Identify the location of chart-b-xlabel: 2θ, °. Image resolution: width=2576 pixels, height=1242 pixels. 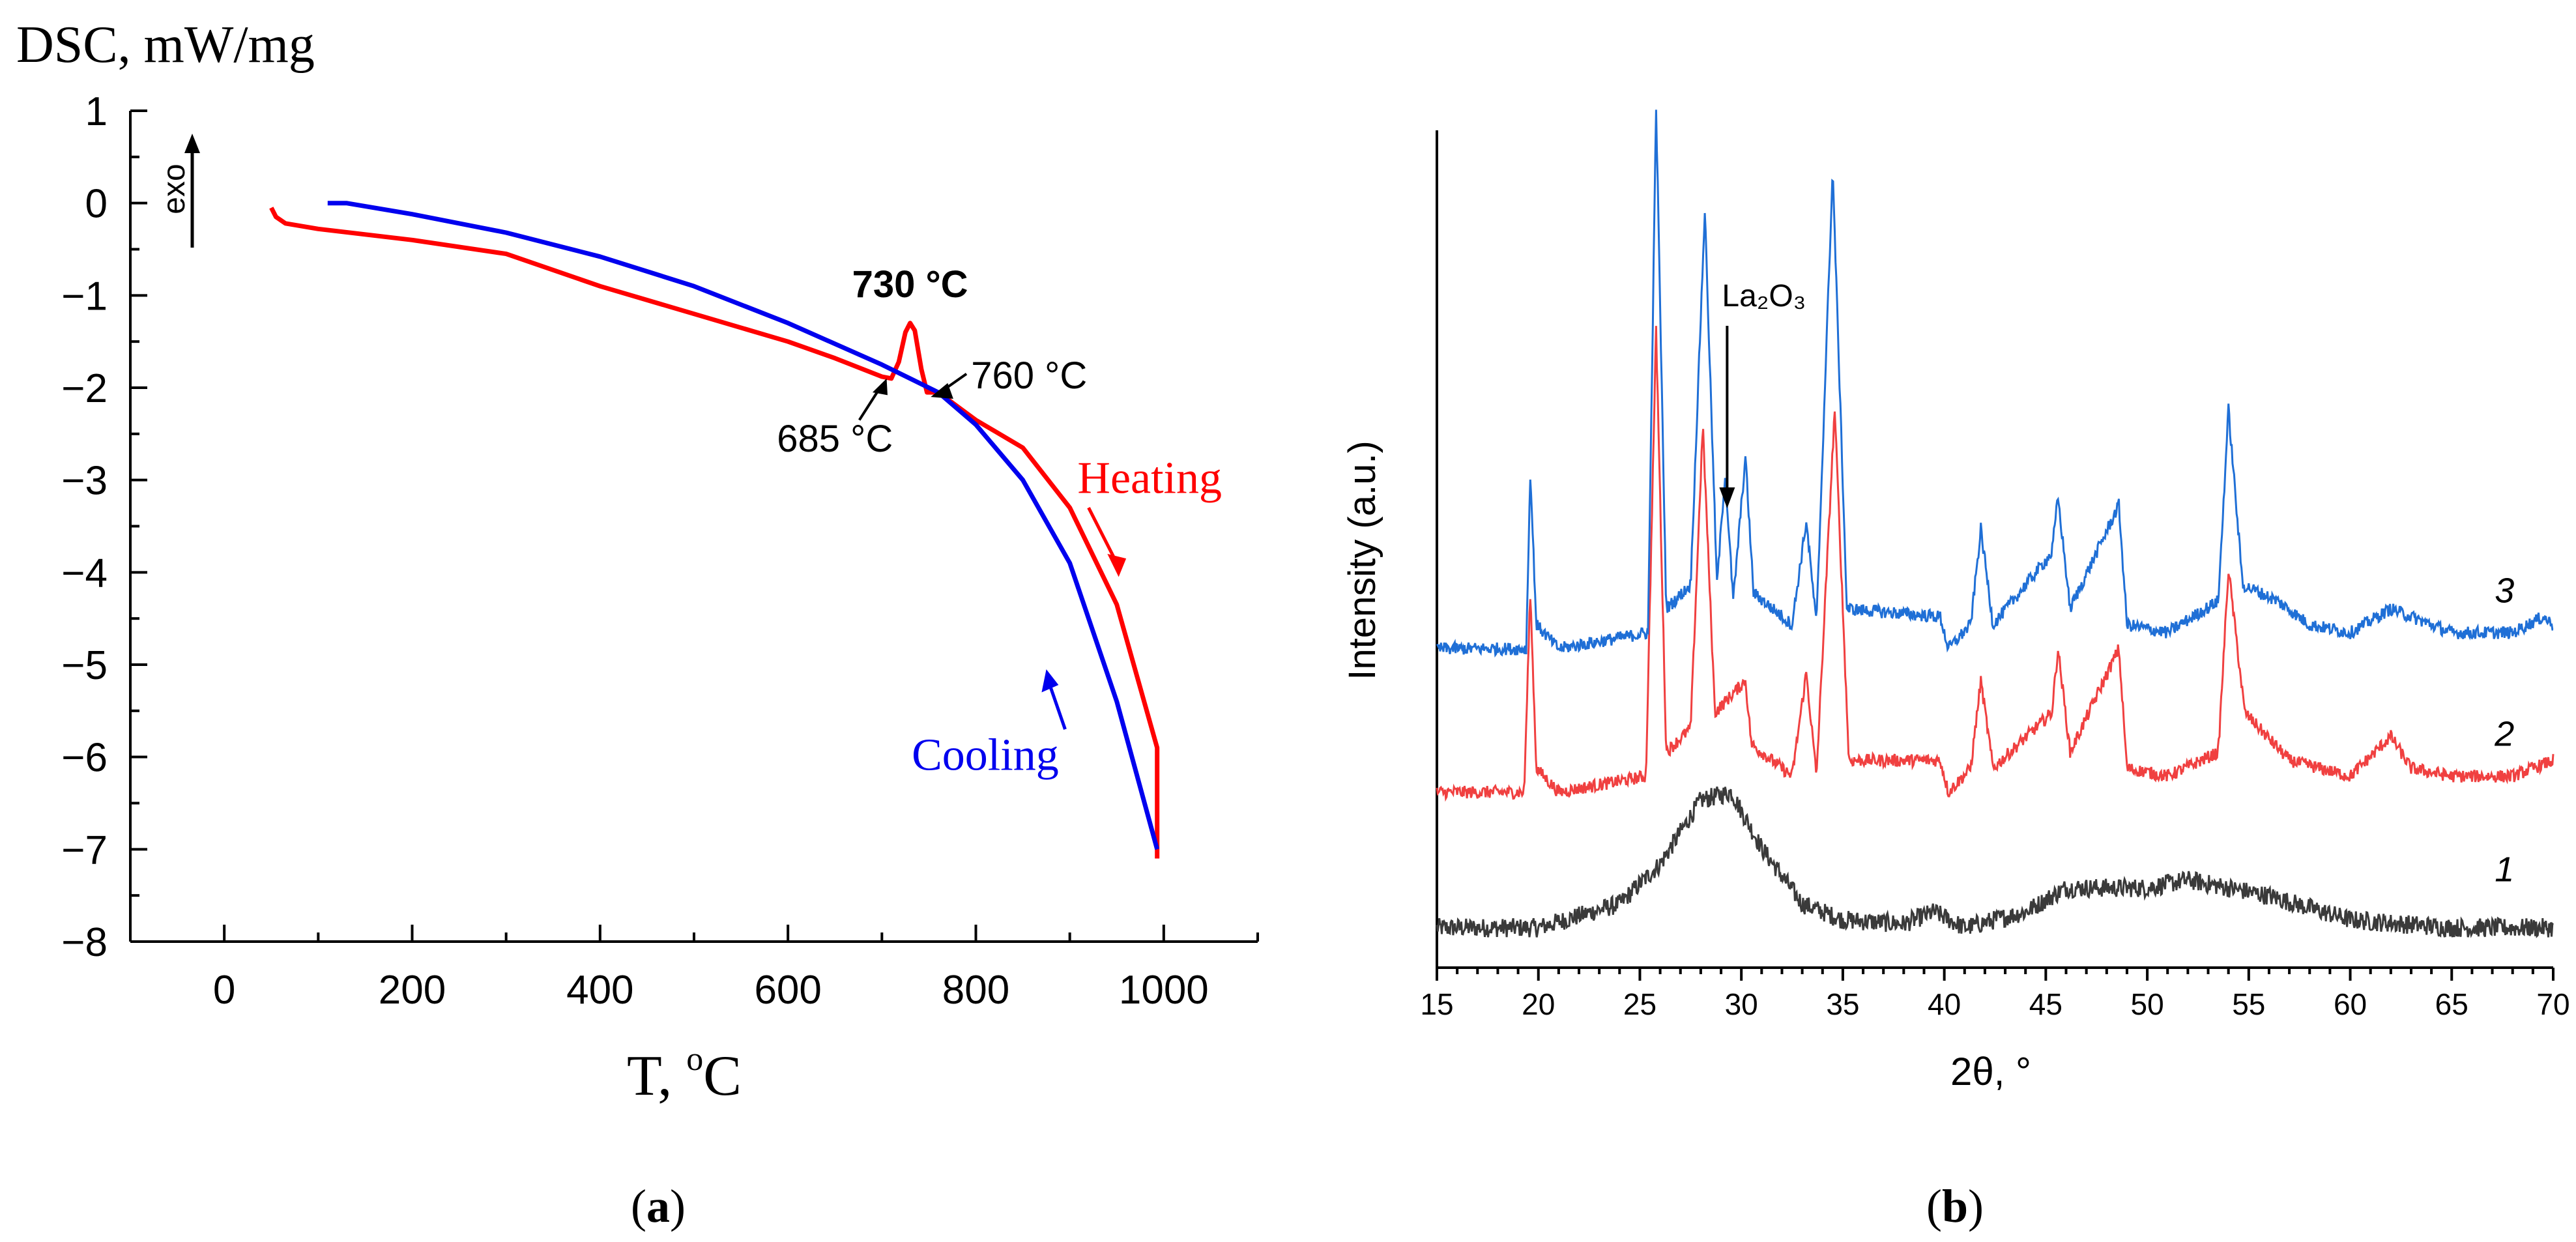
(1990, 1071).